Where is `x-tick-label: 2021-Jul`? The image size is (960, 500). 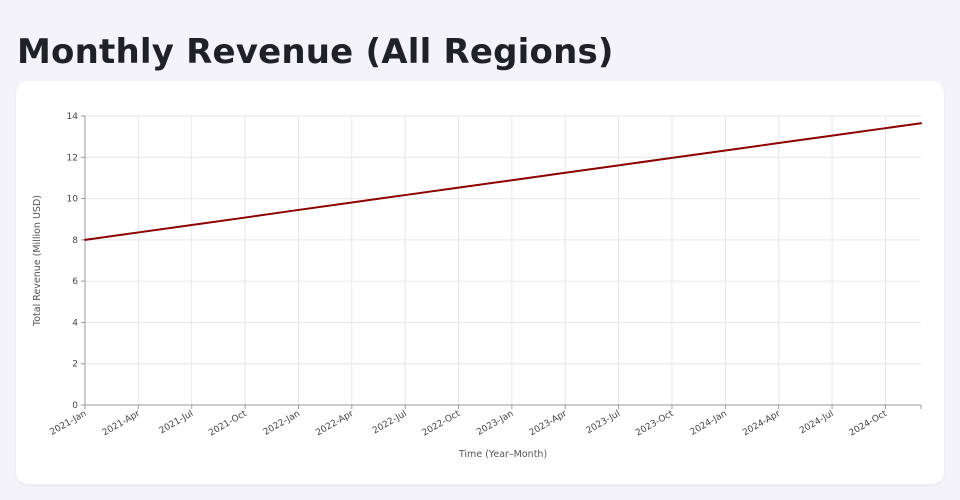 x-tick-label: 2021-Jul is located at coordinates (176, 422).